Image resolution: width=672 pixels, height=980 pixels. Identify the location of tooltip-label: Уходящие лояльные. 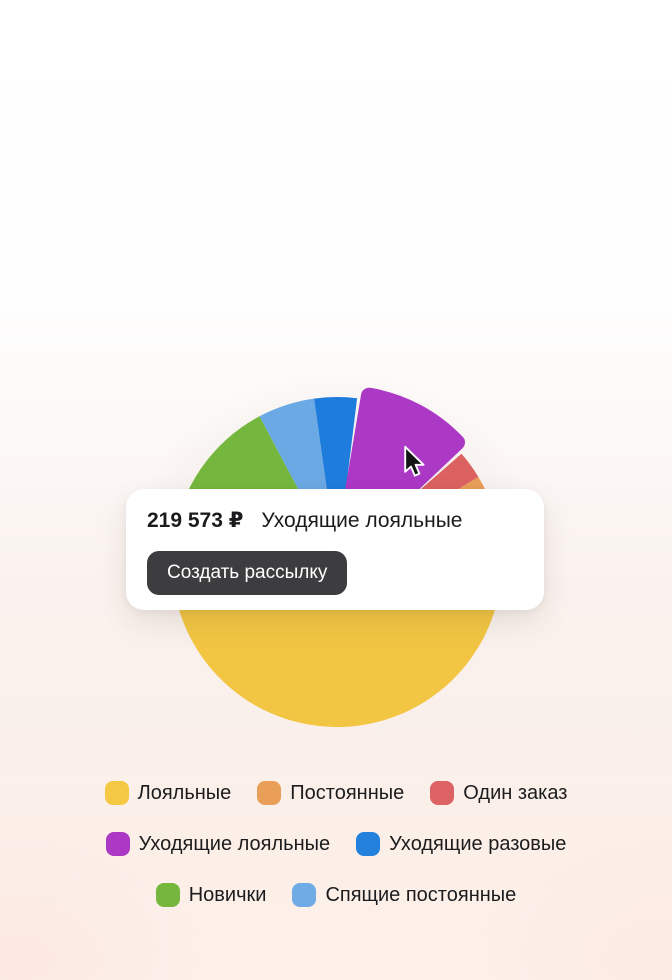
(362, 520).